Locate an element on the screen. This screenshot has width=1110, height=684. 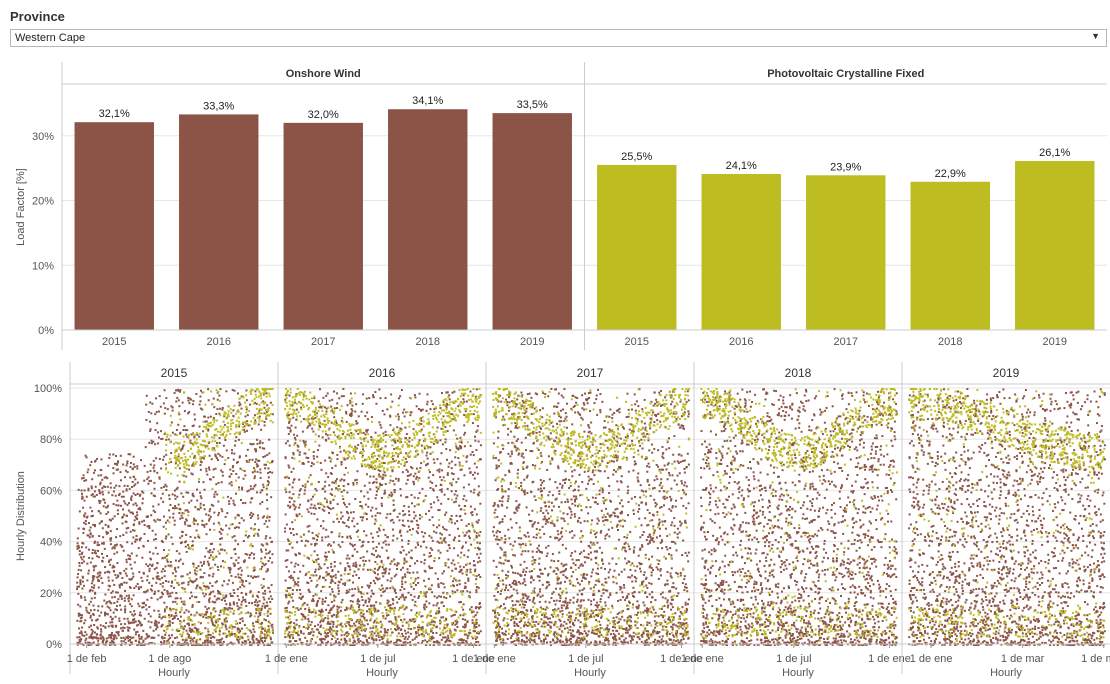
bar-pv-2016 is located at coordinates (741, 251).